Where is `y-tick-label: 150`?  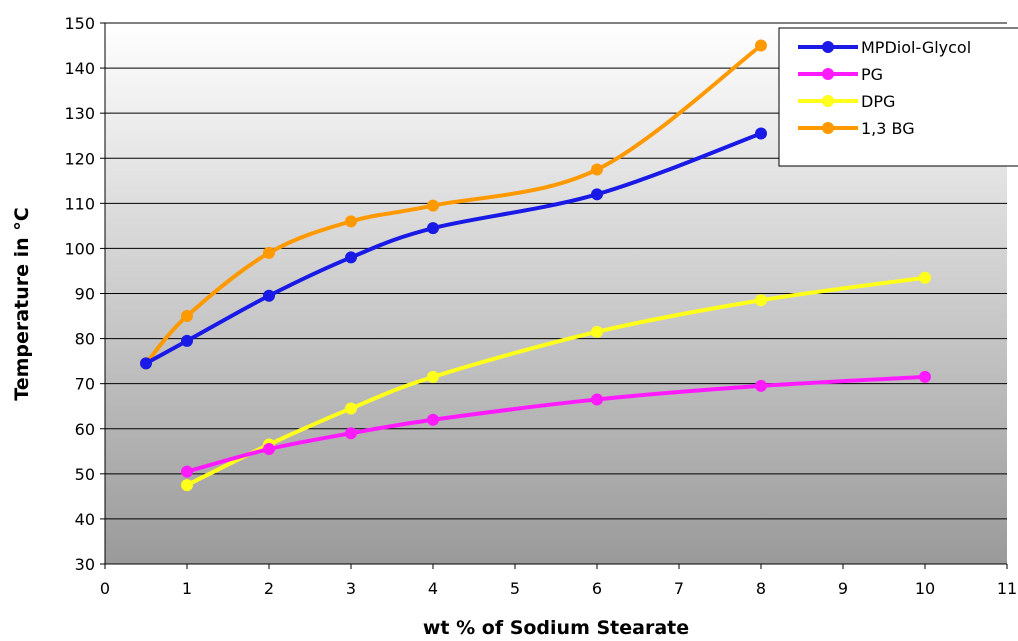
y-tick-label: 150 is located at coordinates (79, 23).